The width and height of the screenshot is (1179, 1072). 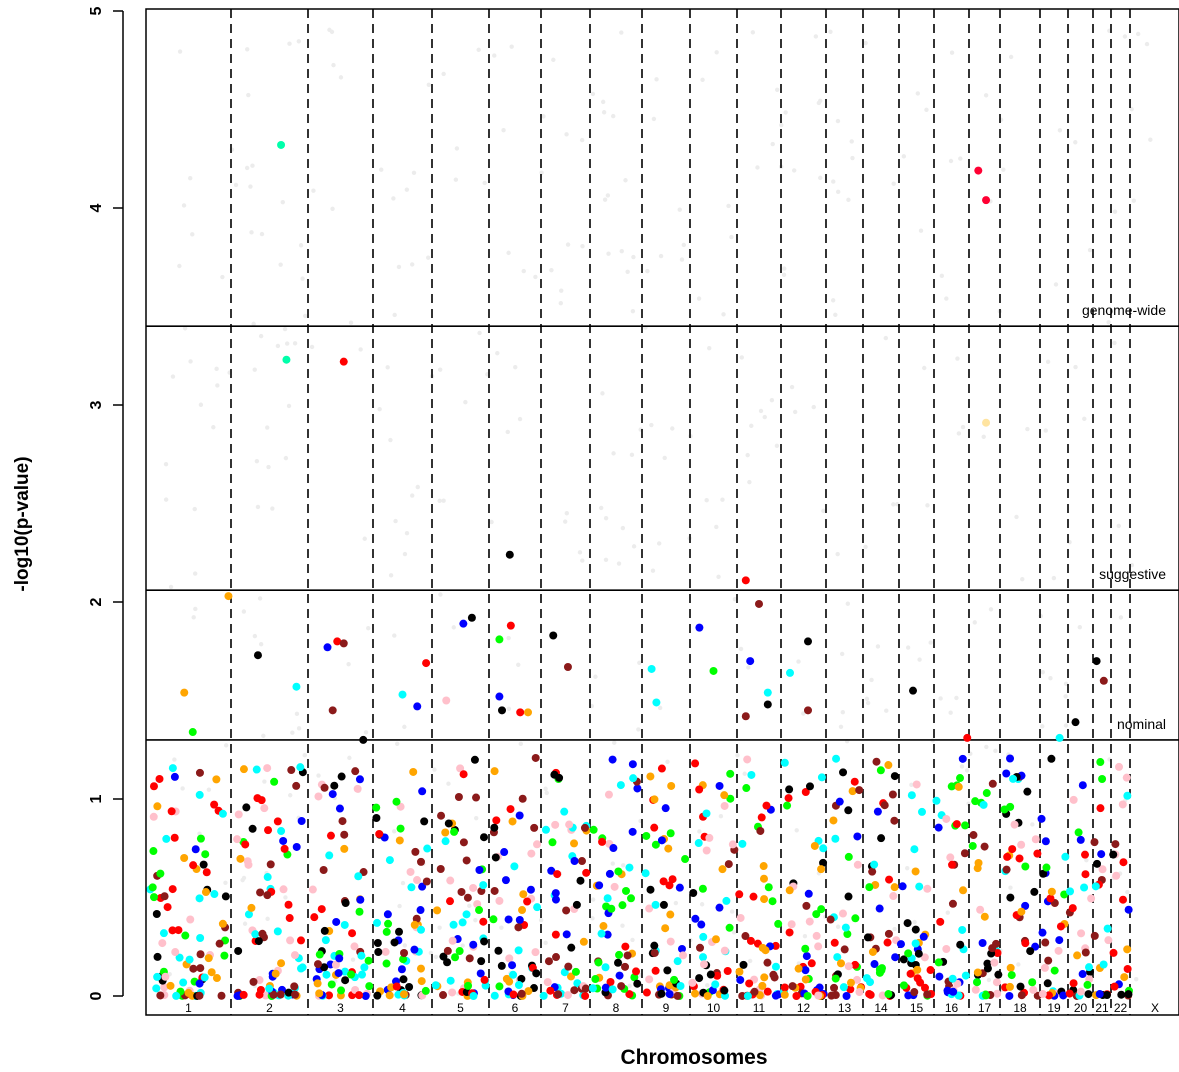 I want to click on chromosome-label: 1, so click(x=188, y=1008).